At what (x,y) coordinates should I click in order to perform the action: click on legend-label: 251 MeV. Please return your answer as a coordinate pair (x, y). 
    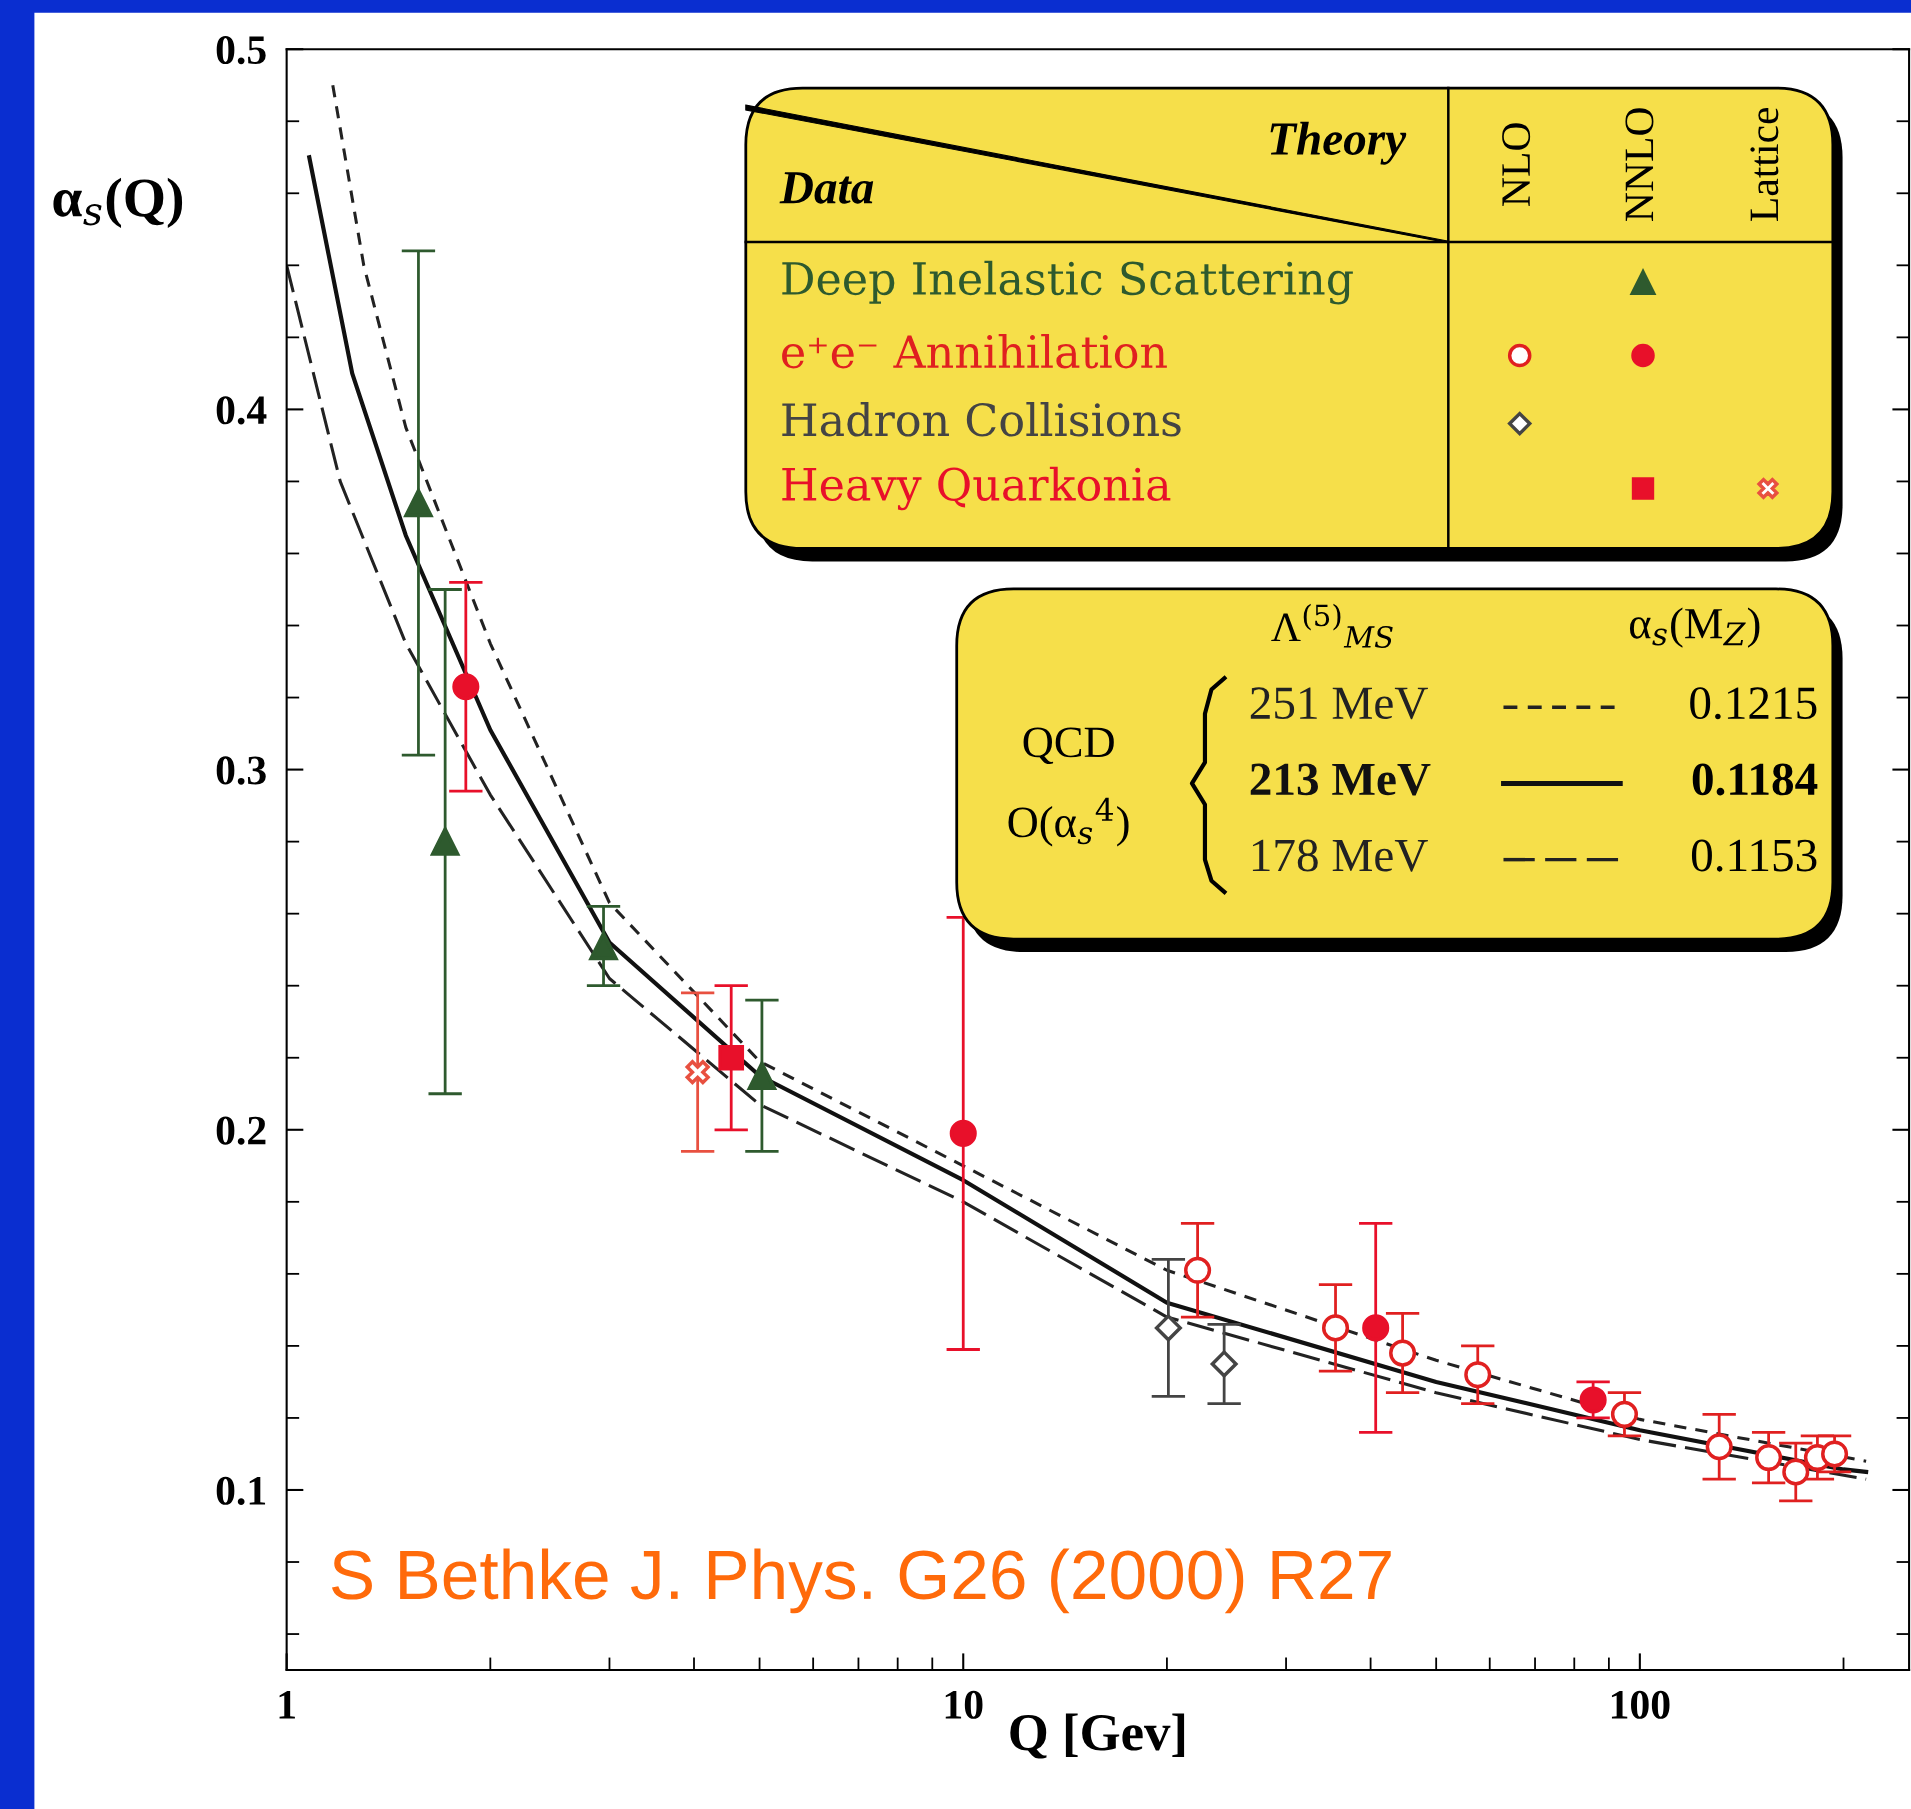
    Looking at the image, I should click on (1339, 703).